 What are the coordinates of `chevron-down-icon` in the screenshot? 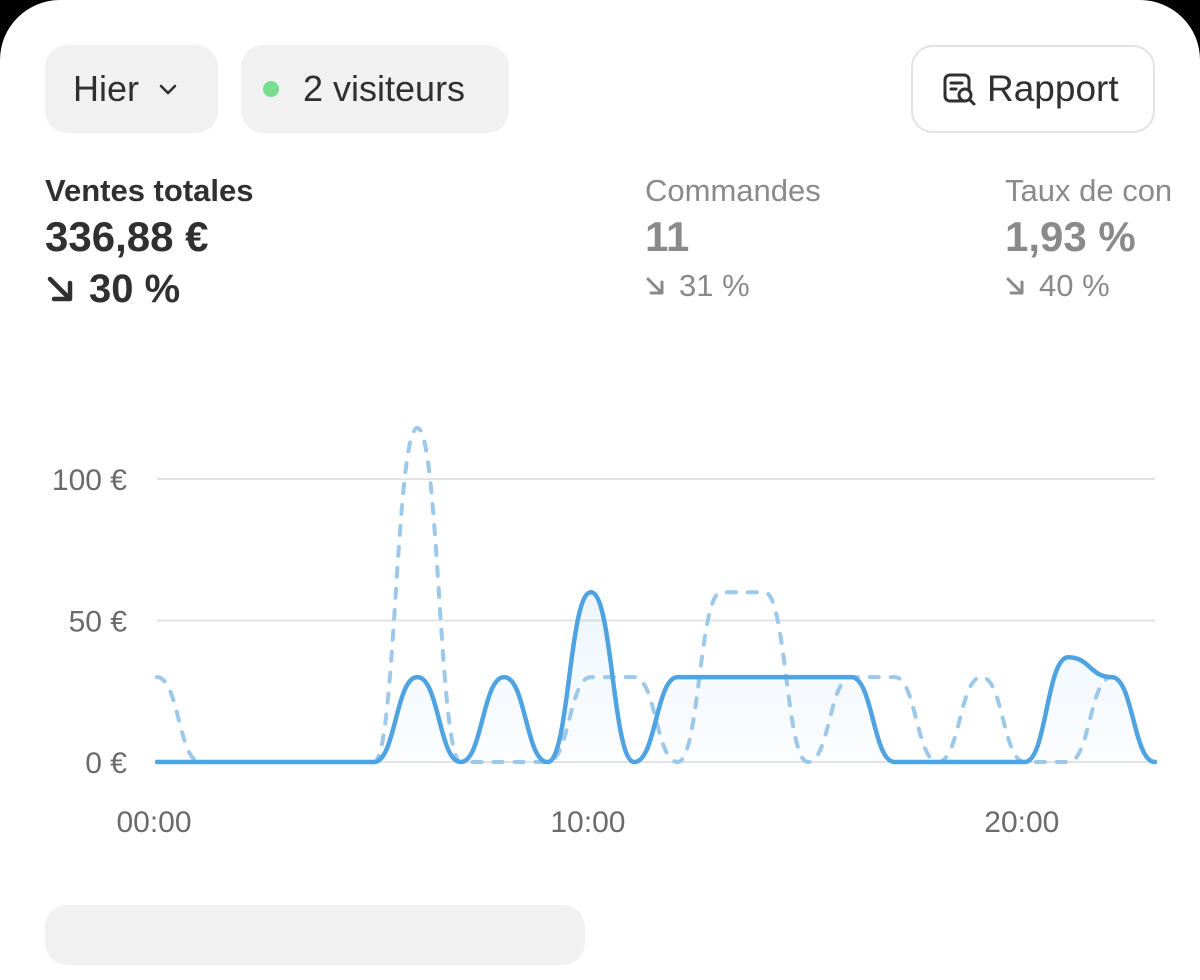 It's located at (168, 89).